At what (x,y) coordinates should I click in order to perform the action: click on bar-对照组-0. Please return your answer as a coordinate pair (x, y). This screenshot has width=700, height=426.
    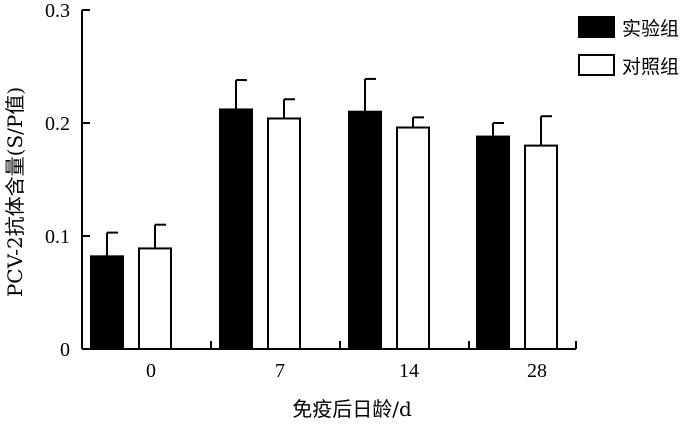
    Looking at the image, I should click on (155, 298).